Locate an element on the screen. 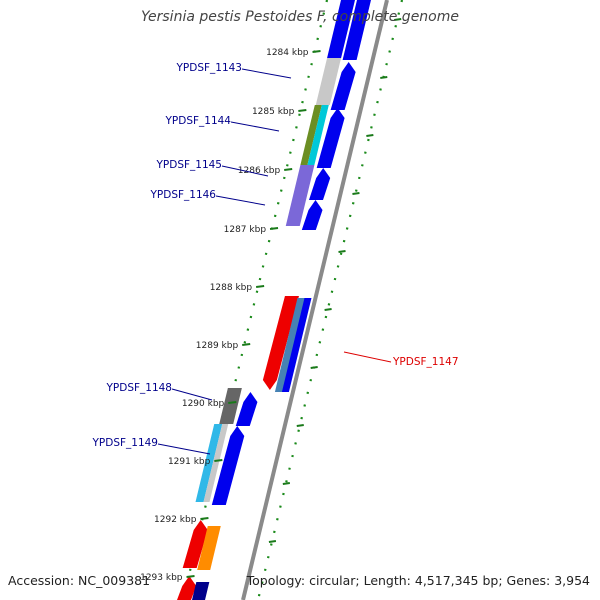 This screenshot has width=600, height=600. gene-label: YPDSF_1145 is located at coordinates (188, 165).